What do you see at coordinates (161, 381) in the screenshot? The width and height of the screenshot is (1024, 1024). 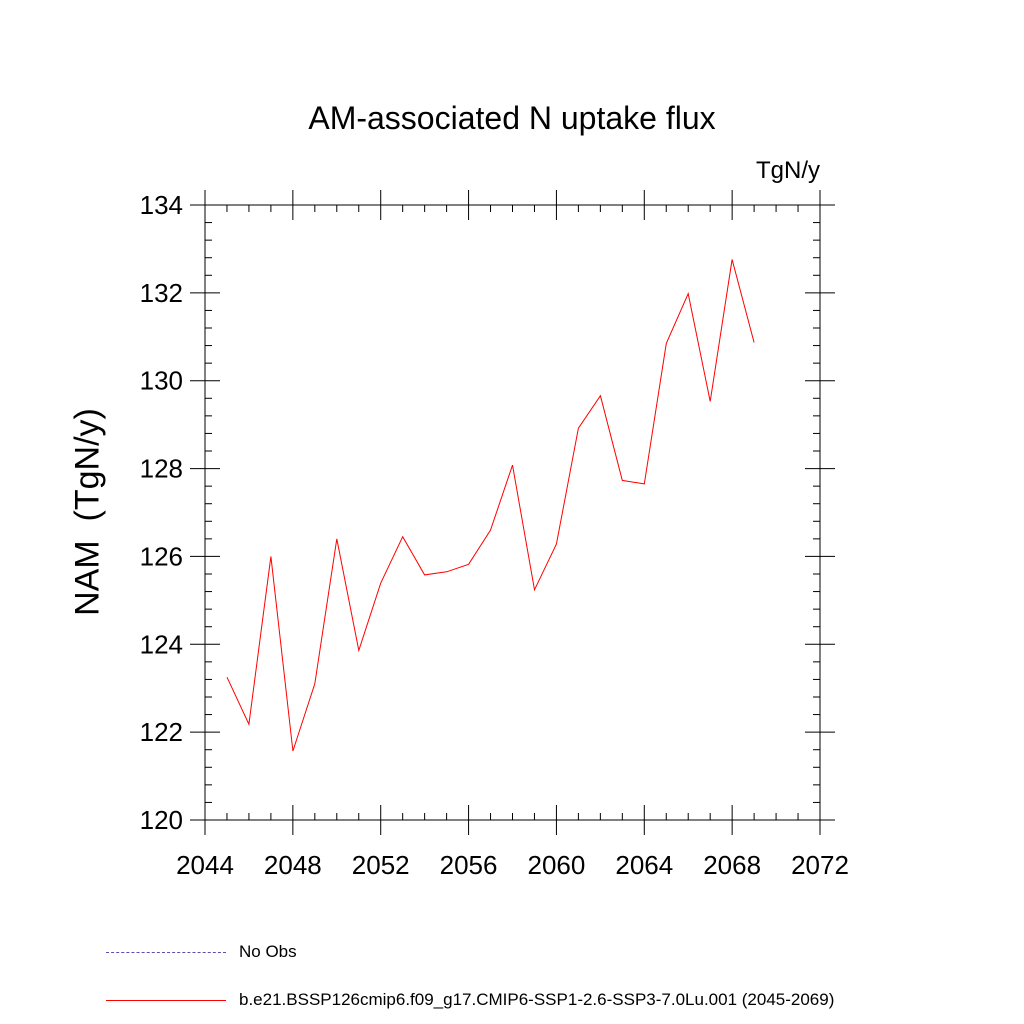 I see `y-tick-label: 130` at bounding box center [161, 381].